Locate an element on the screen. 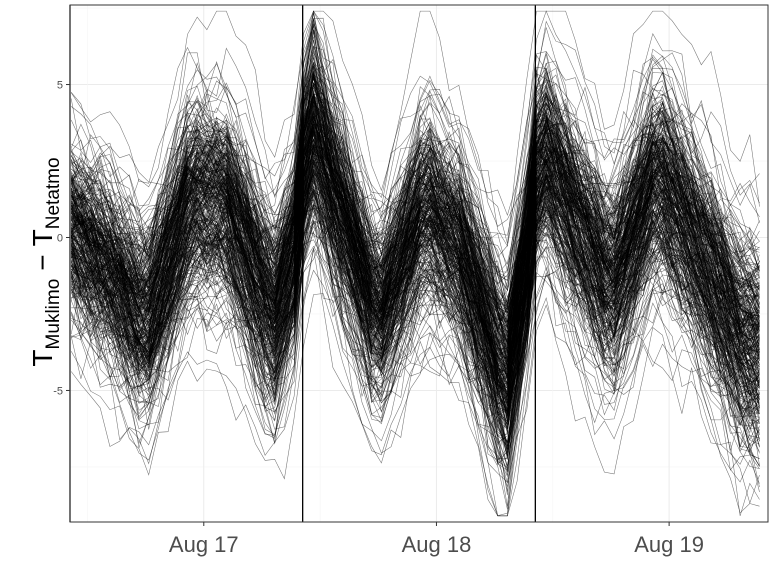 The image size is (782, 562). y-tick-label: -5 is located at coordinates (58, 391).